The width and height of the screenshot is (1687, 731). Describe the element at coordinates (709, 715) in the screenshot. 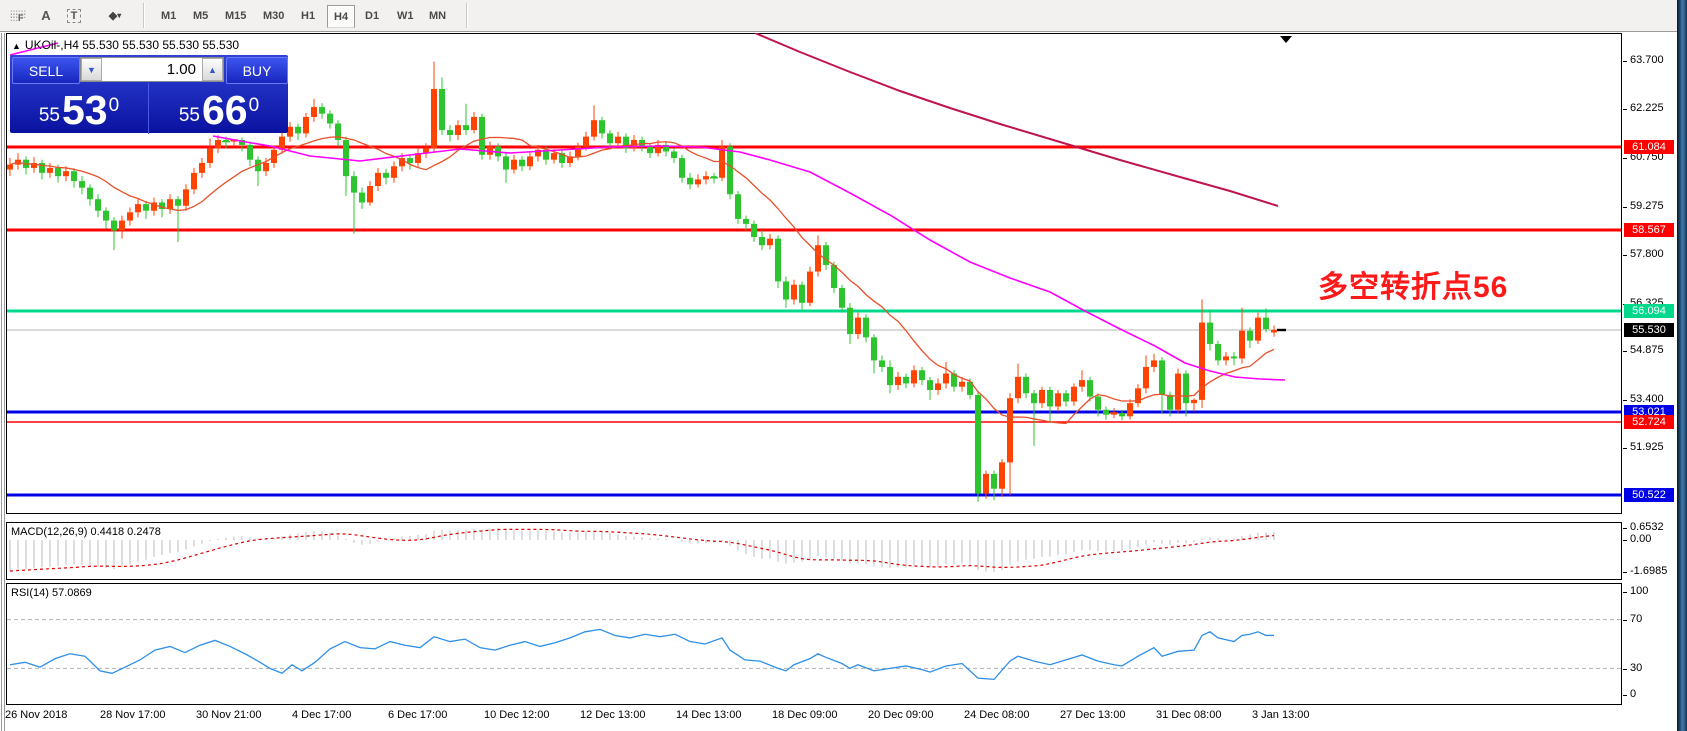

I see `time-label: 14 Dec 13:00` at that location.